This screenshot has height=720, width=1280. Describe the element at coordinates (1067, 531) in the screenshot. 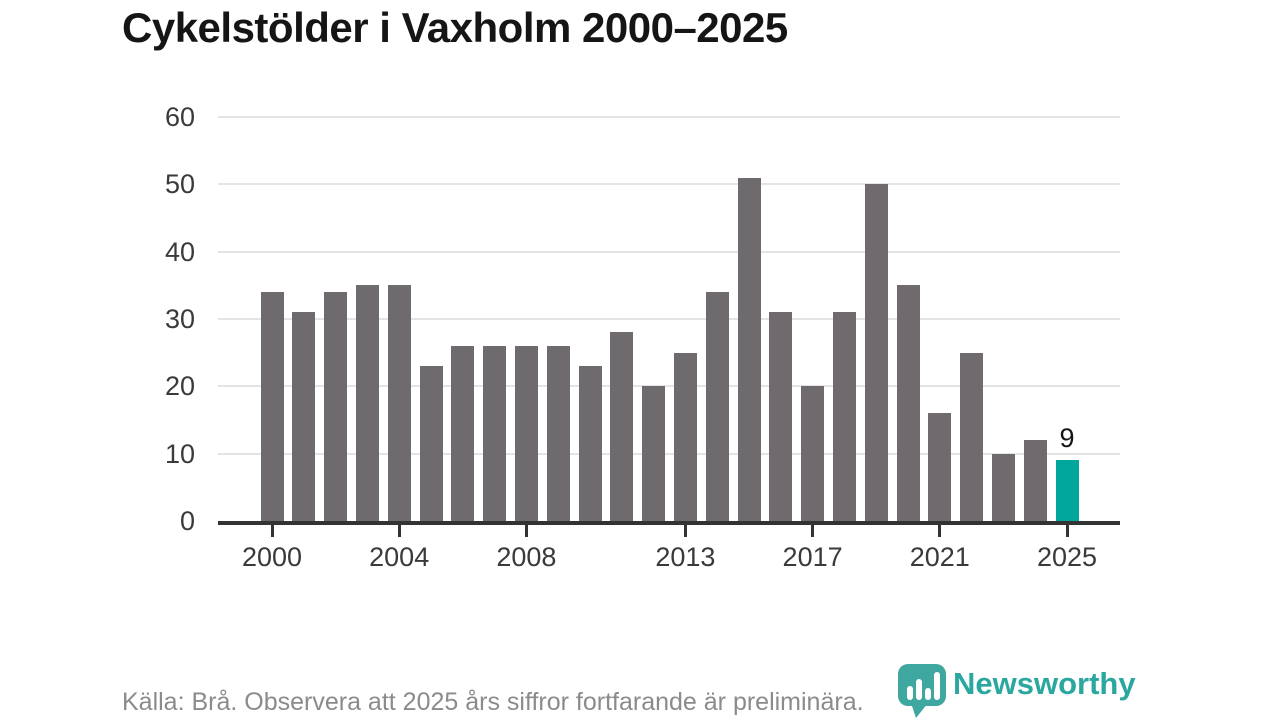

I see `x-tick-2025` at that location.